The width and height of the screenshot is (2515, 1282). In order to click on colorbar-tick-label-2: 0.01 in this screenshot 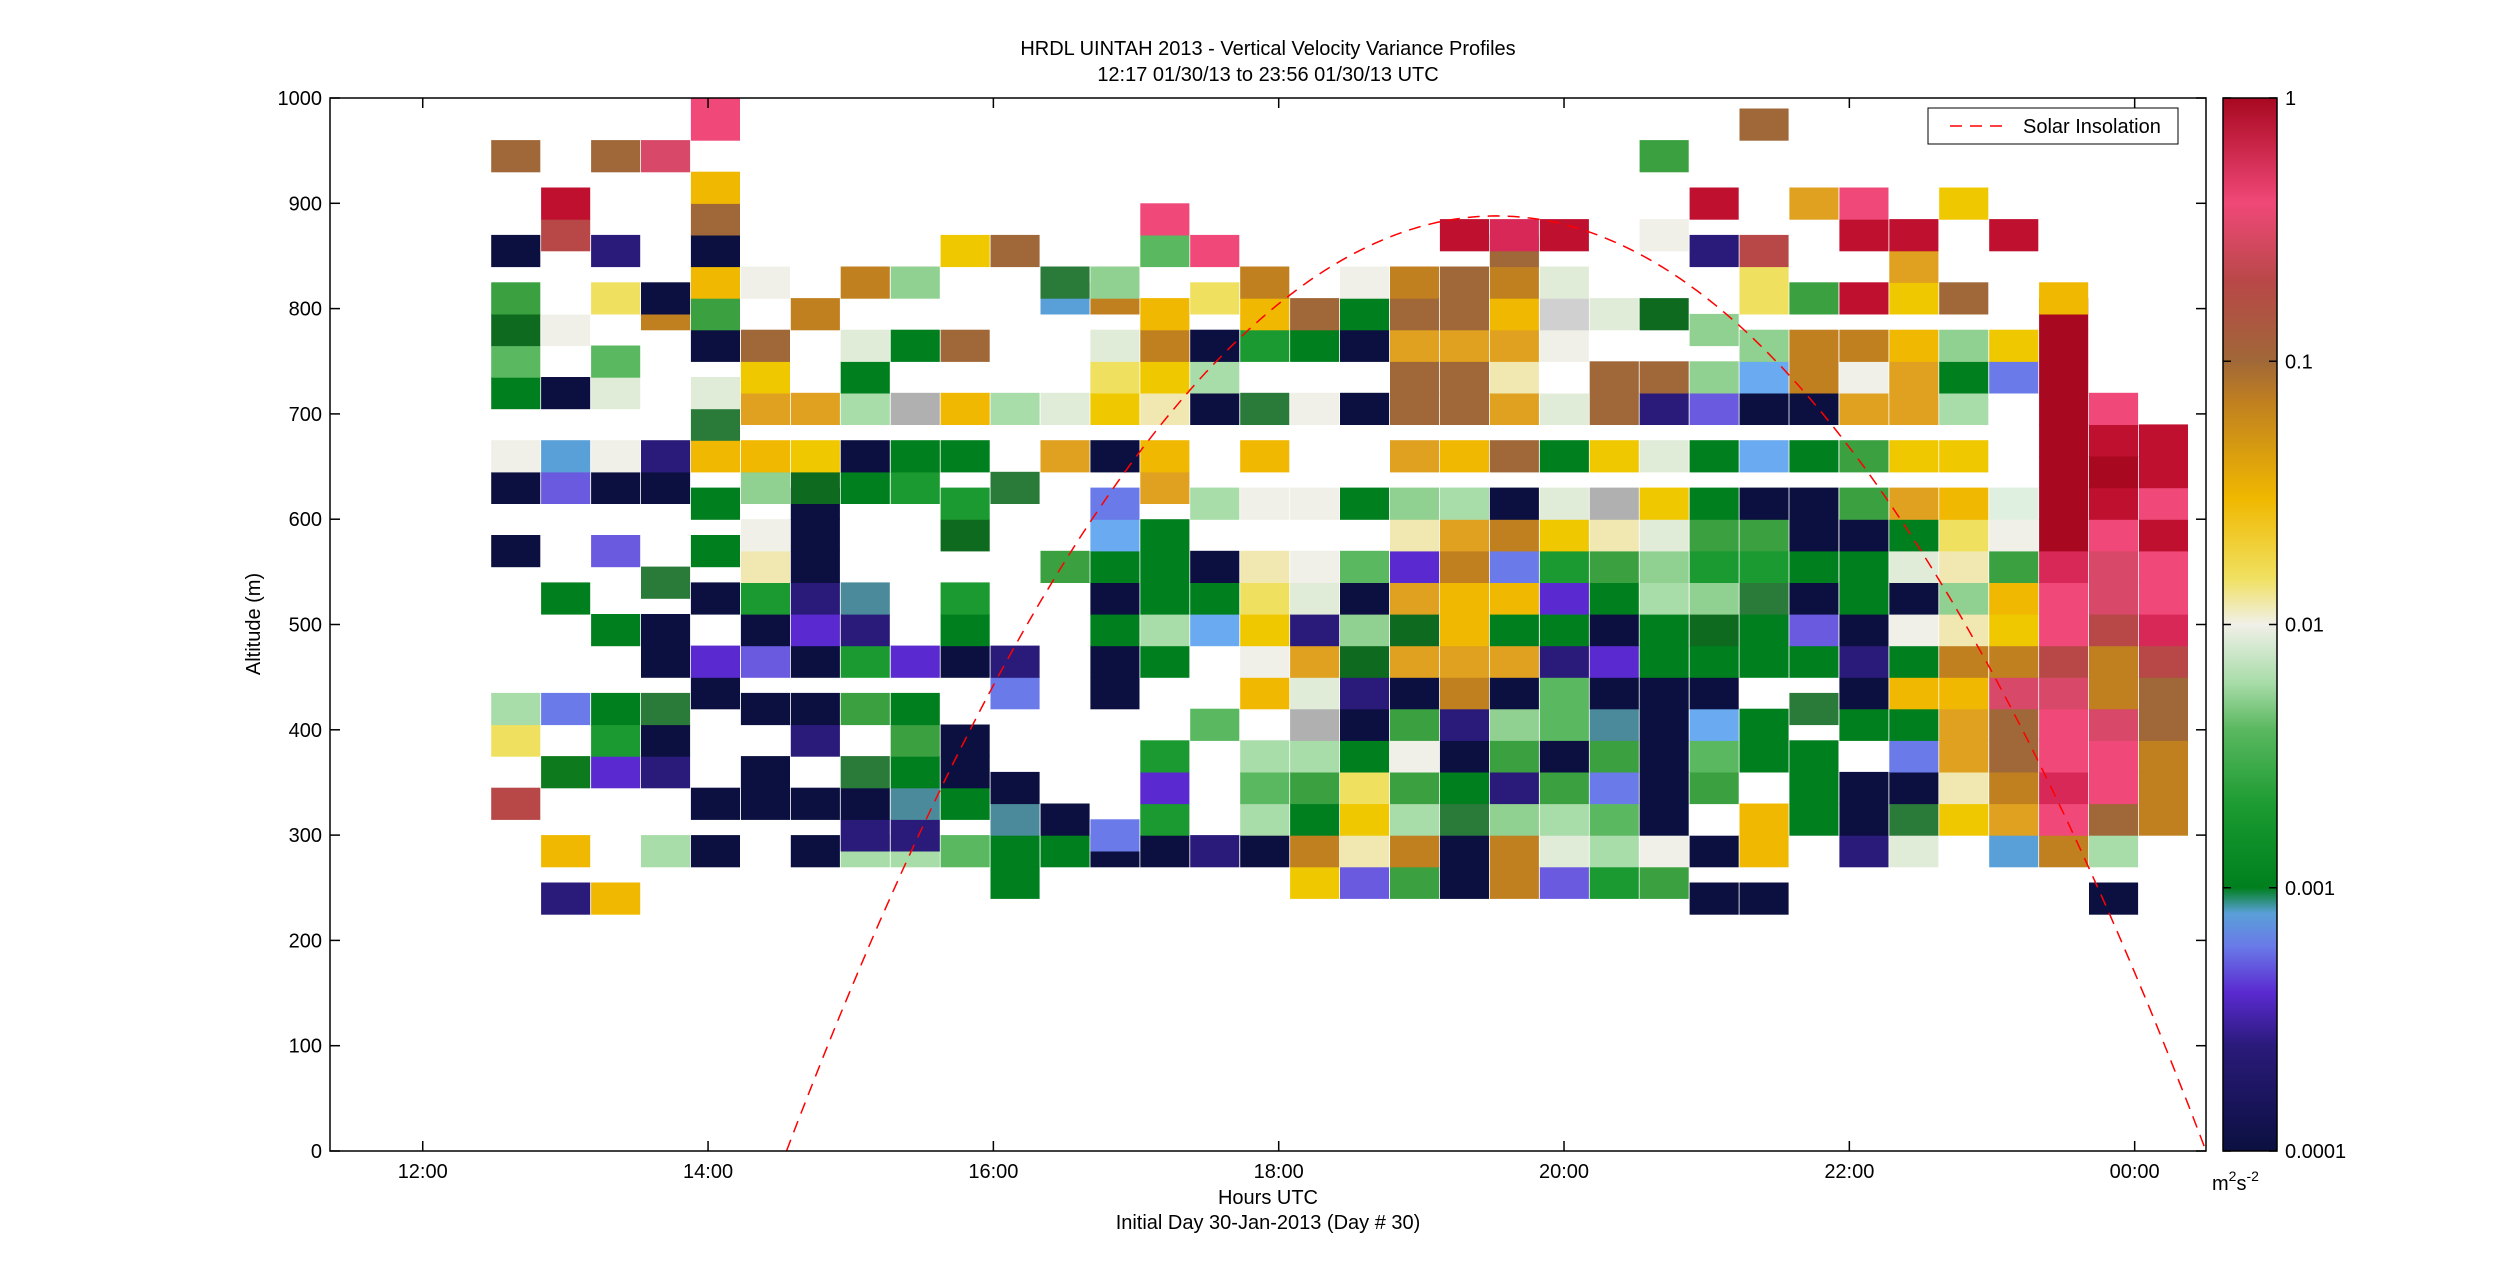, I will do `click(2304, 626)`.